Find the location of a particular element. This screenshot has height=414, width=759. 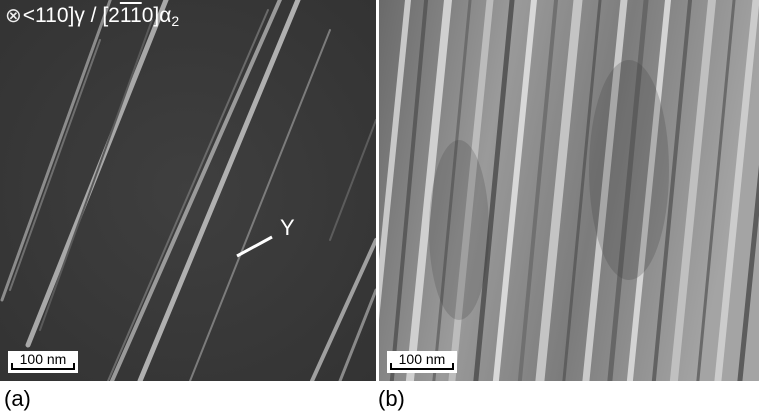

scale-bar-b-line is located at coordinates (422, 369).